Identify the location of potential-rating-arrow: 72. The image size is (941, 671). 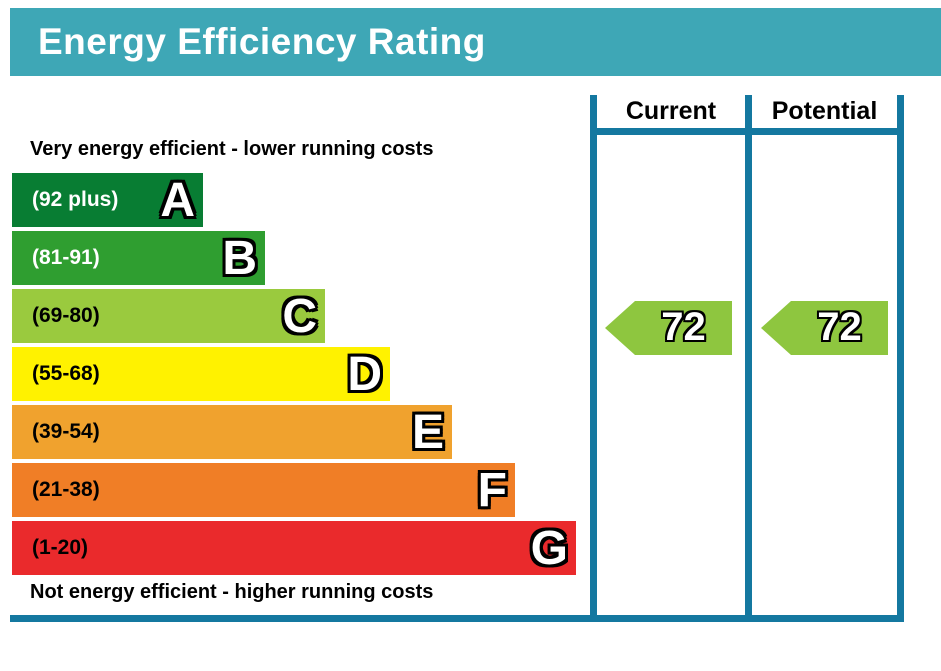
(824, 328).